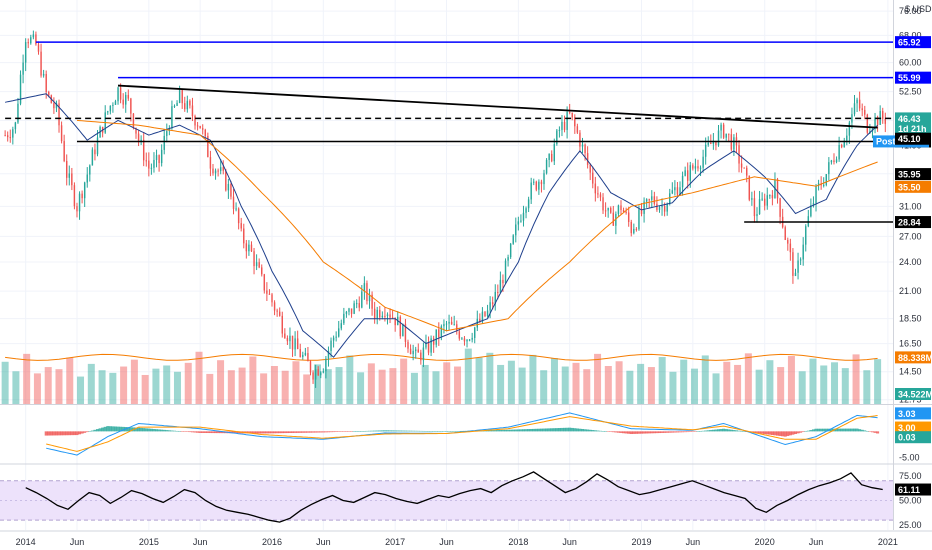 This screenshot has height=550, width=932. I want to click on rsi-tick-label: 50.00, so click(910, 500).